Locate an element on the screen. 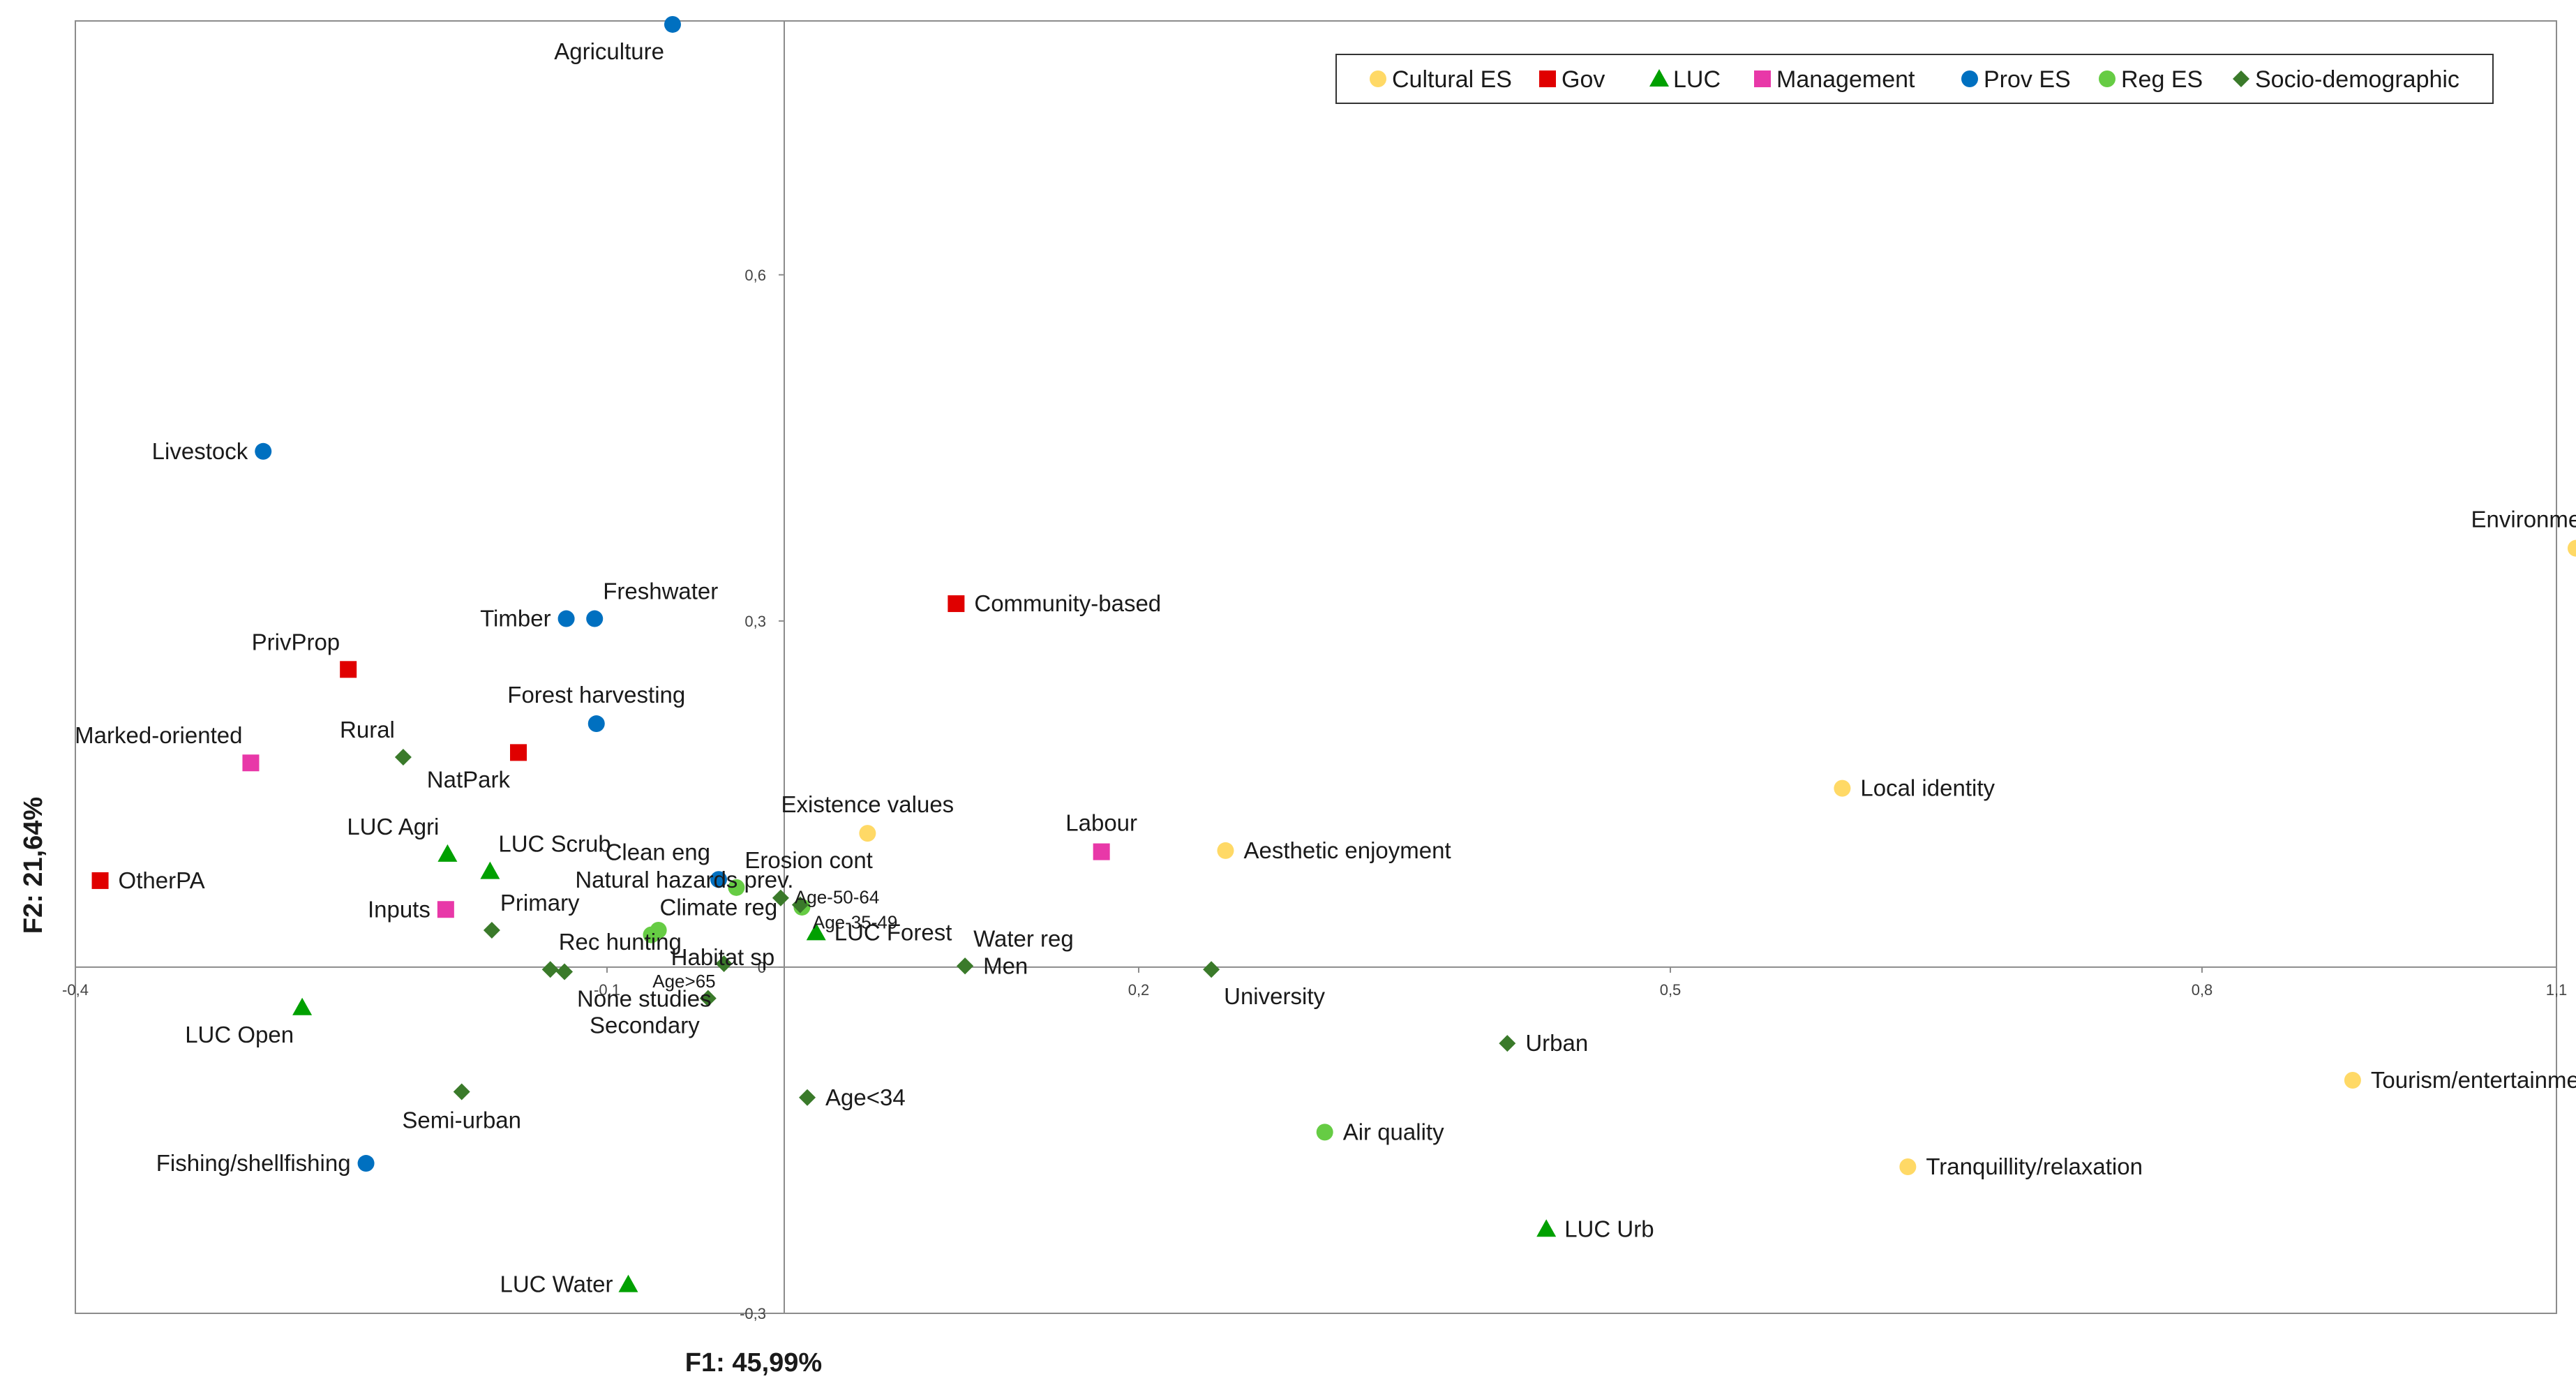 This screenshot has width=2576, height=1388. point-forest-harvesting is located at coordinates (596, 724).